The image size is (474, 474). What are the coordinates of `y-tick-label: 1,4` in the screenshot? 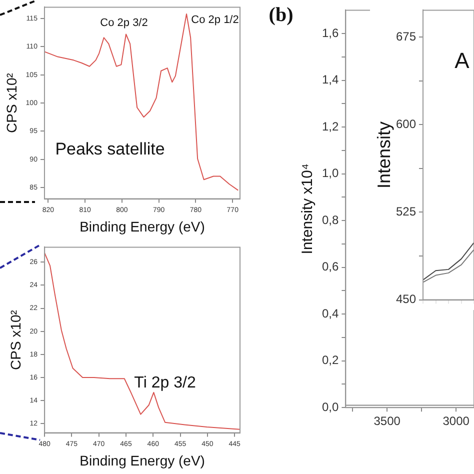 It's located at (330, 79).